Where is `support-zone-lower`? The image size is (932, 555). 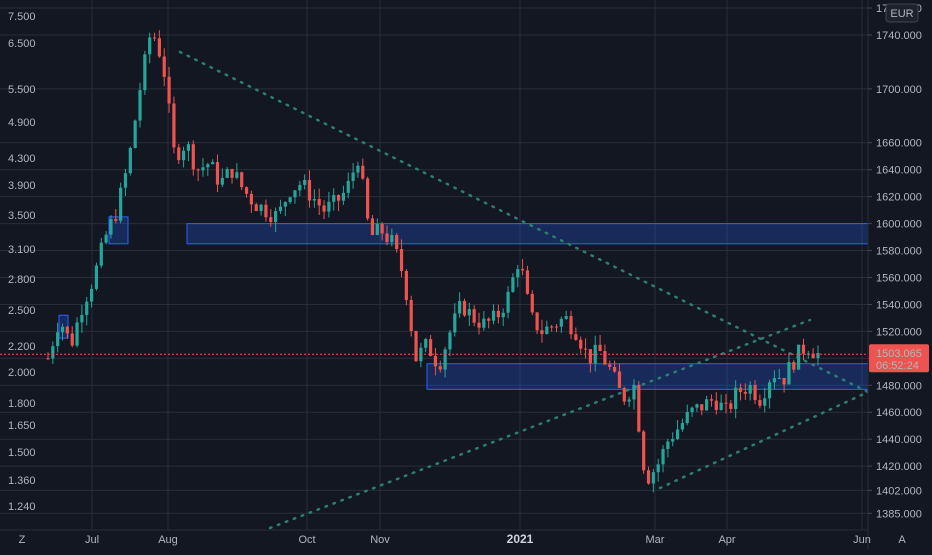
support-zone-lower is located at coordinates (647, 376).